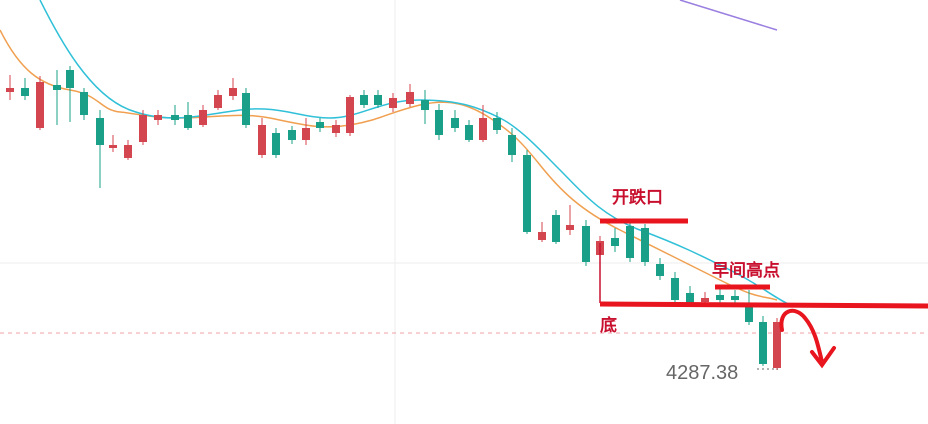 The height and width of the screenshot is (424, 928). I want to click on annotation: 开跌口, so click(637, 198).